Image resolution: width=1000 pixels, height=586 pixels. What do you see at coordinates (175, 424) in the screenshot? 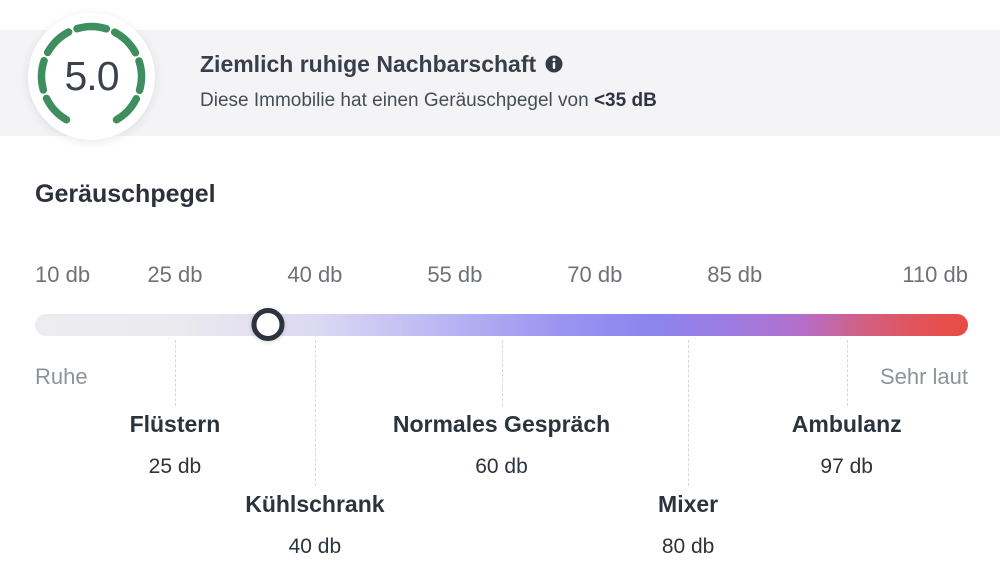
I see `reference-name: Flüstern` at bounding box center [175, 424].